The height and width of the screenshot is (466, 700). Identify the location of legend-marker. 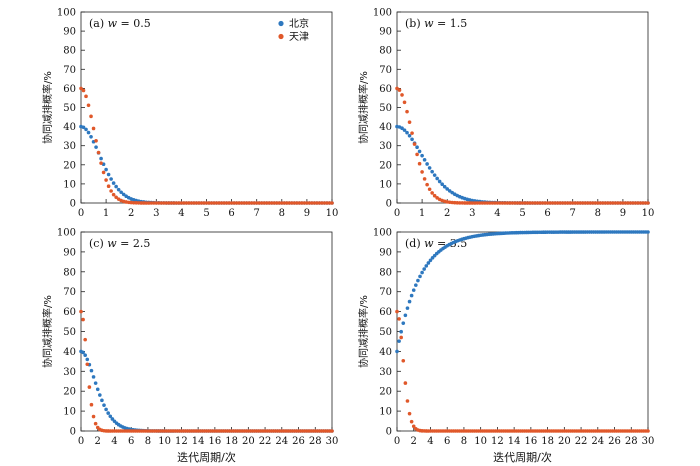
(281, 23).